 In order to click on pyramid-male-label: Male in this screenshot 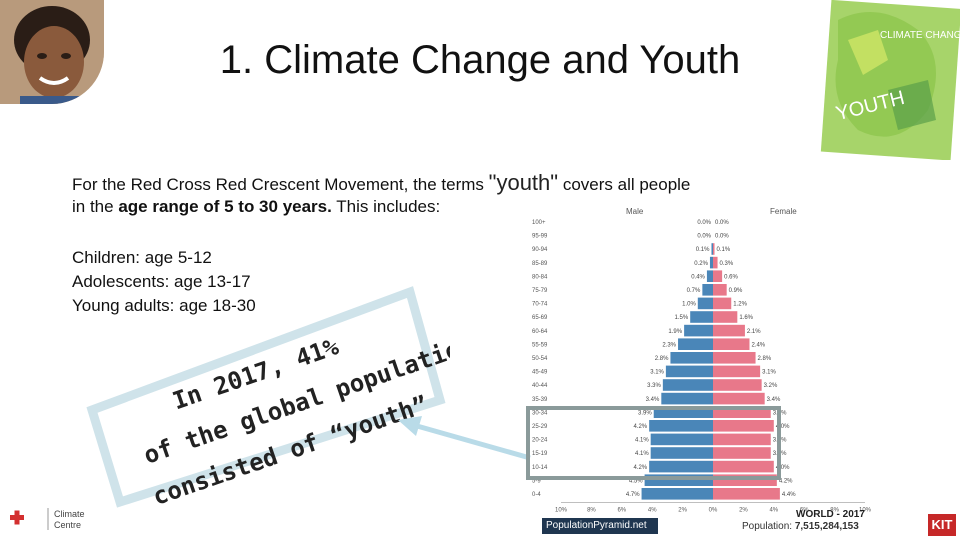, I will do `click(635, 211)`.